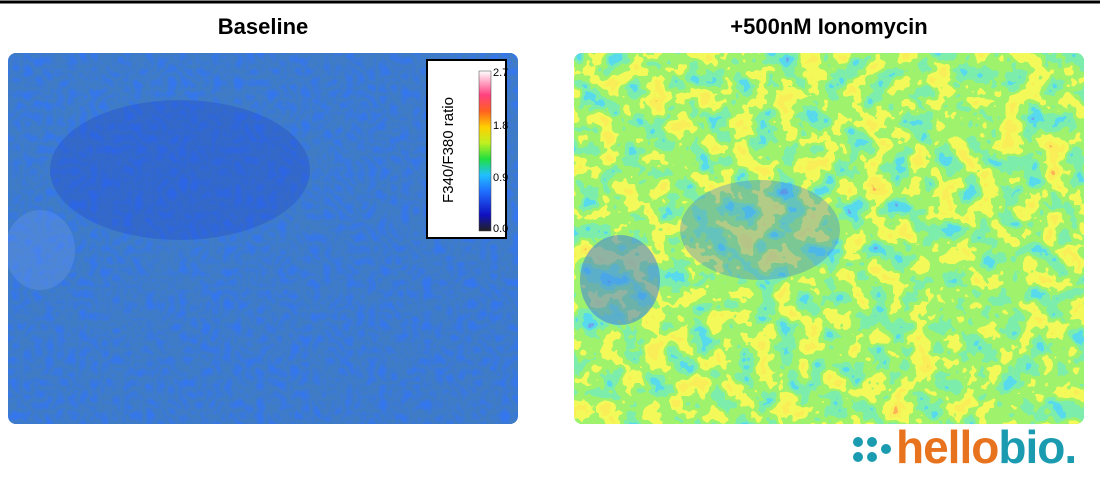 The image size is (1100, 488). Describe the element at coordinates (500, 126) in the screenshot. I see `colorbar-tick: 1.8` at that location.